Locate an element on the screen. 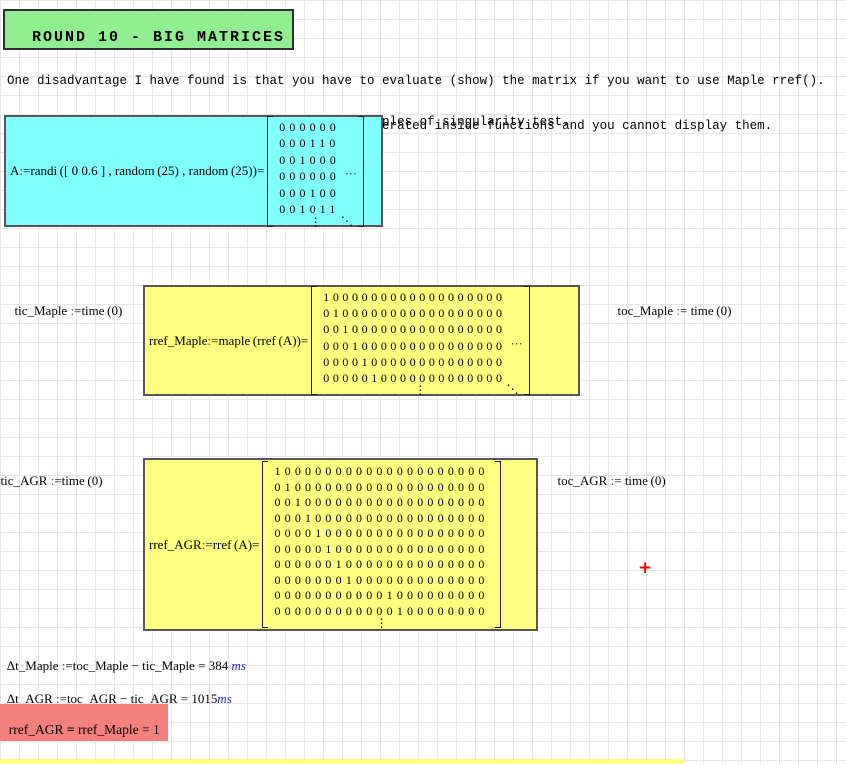 The height and width of the screenshot is (764, 846). boolean-equal-operator: = is located at coordinates (70, 729).